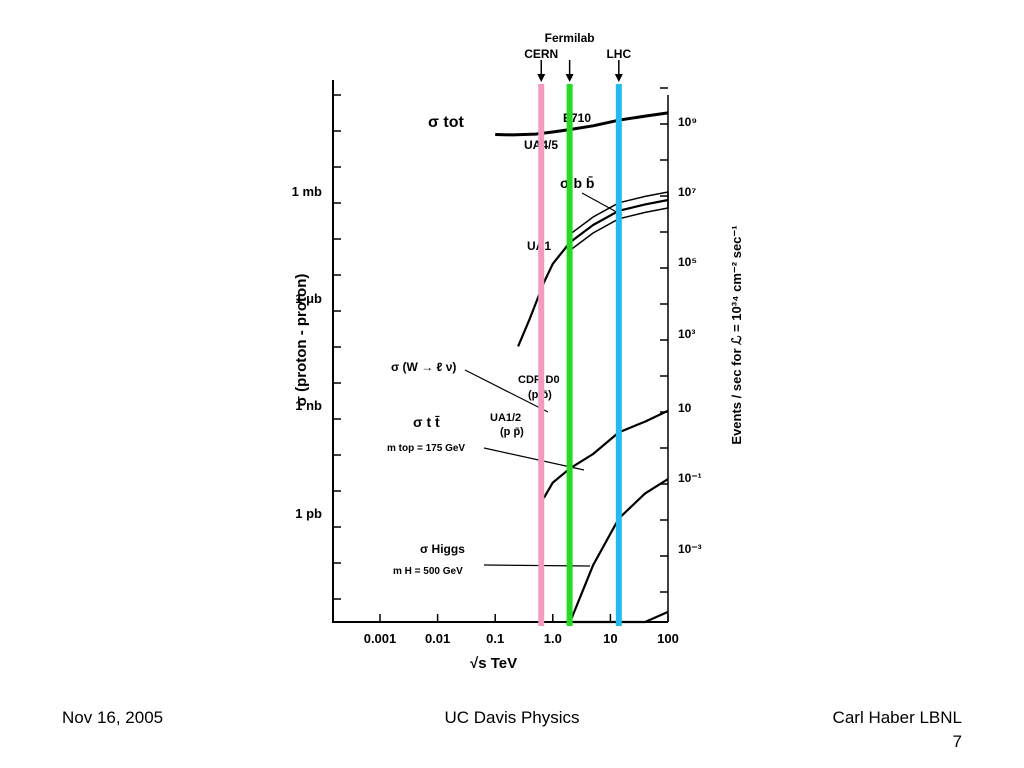 This screenshot has height=768, width=1024. I want to click on marker-arrowhead-cern, so click(541, 78).